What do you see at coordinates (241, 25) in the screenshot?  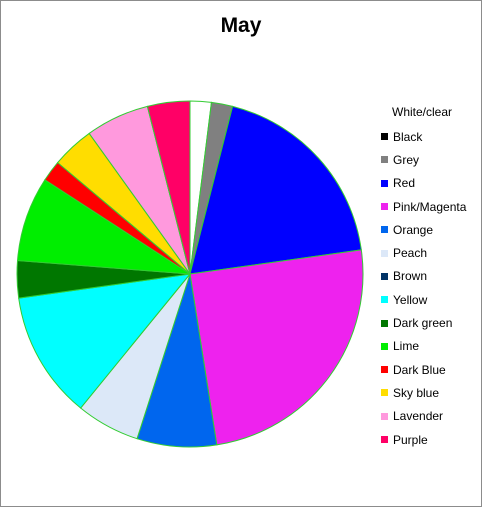 I see `chart-title: May` at bounding box center [241, 25].